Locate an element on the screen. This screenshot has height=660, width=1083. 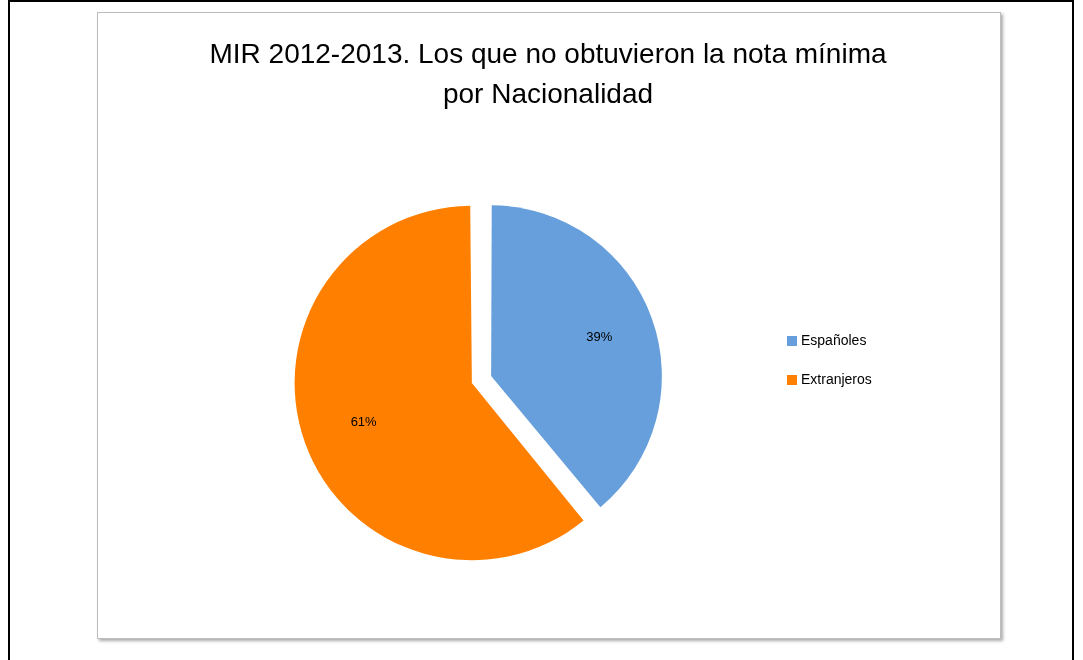
legend-label: Extranjeros is located at coordinates (836, 378).